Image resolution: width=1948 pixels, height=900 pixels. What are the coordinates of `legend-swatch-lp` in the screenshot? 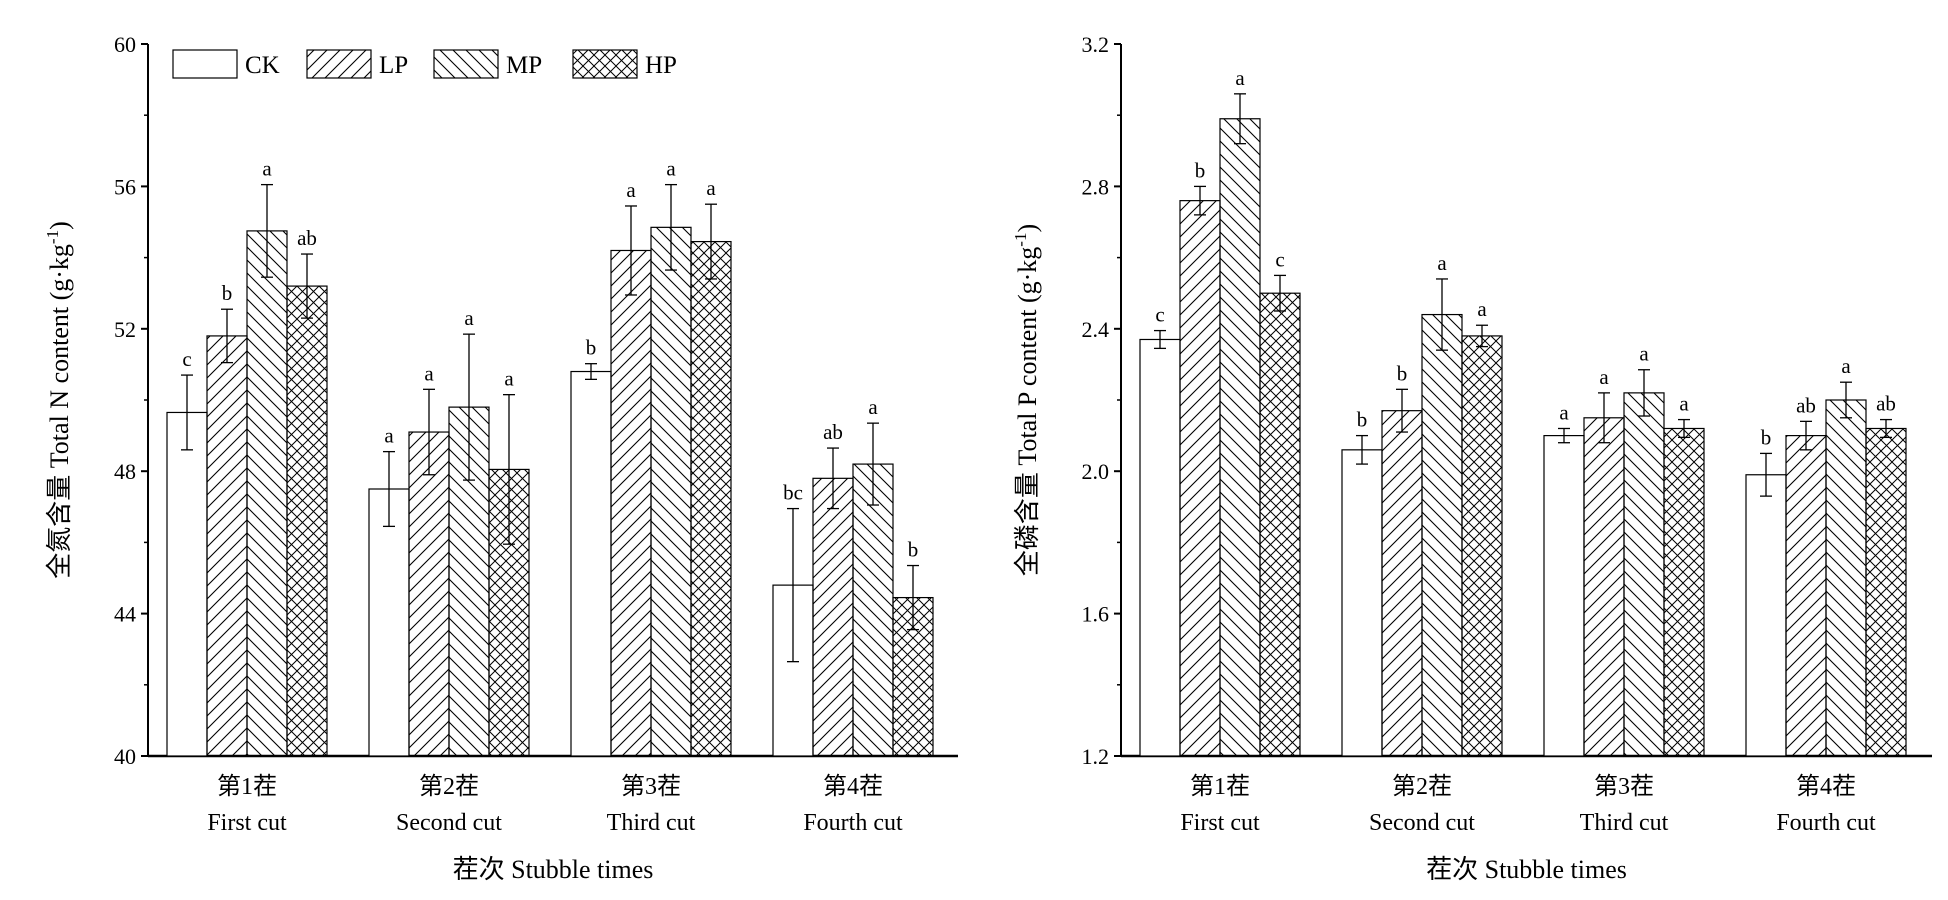 It's located at (339, 64).